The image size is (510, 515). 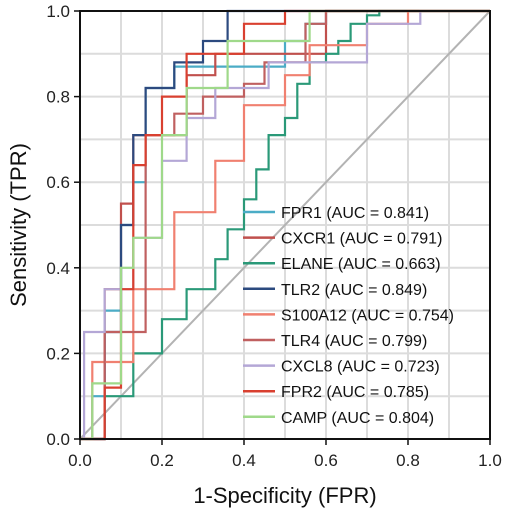 What do you see at coordinates (284, 495) in the screenshot?
I see `x-axis-title: 1-Specificity (FPR)` at bounding box center [284, 495].